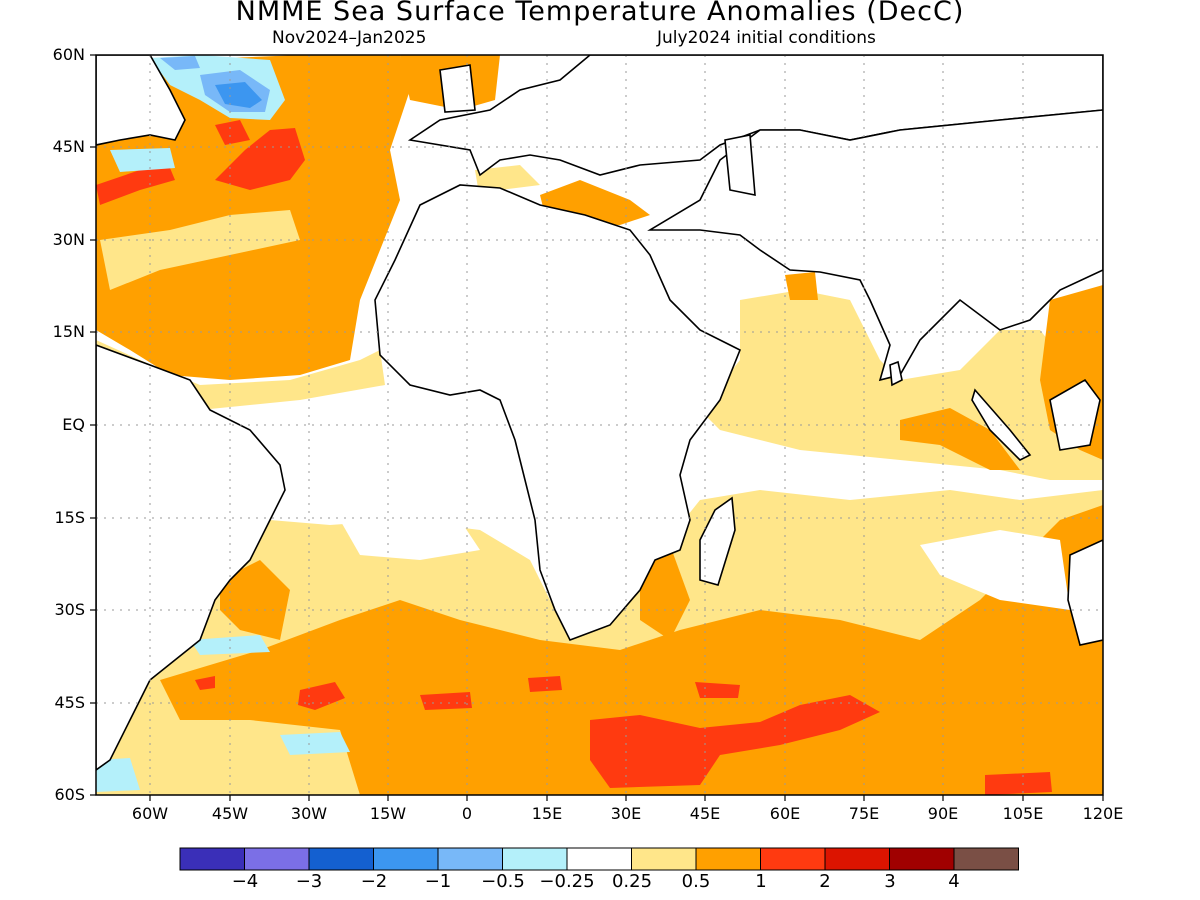 The width and height of the screenshot is (1200, 900). What do you see at coordinates (1103, 813) in the screenshot?
I see `lon-label: 120E` at bounding box center [1103, 813].